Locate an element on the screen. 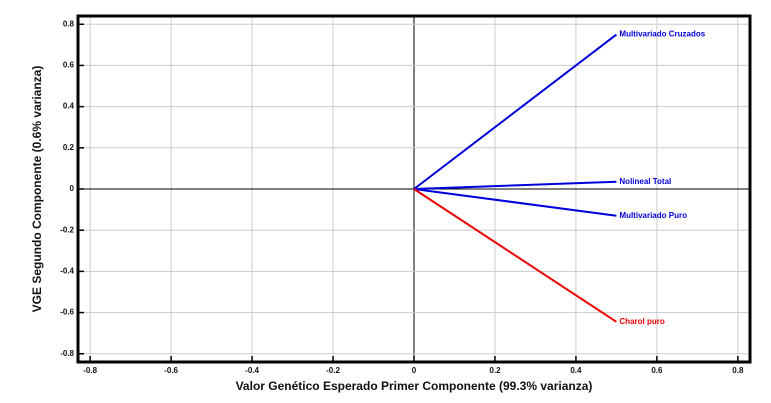  y-axis-label: VGE Segundo Componente (0.6% varianza) is located at coordinates (37, 189).